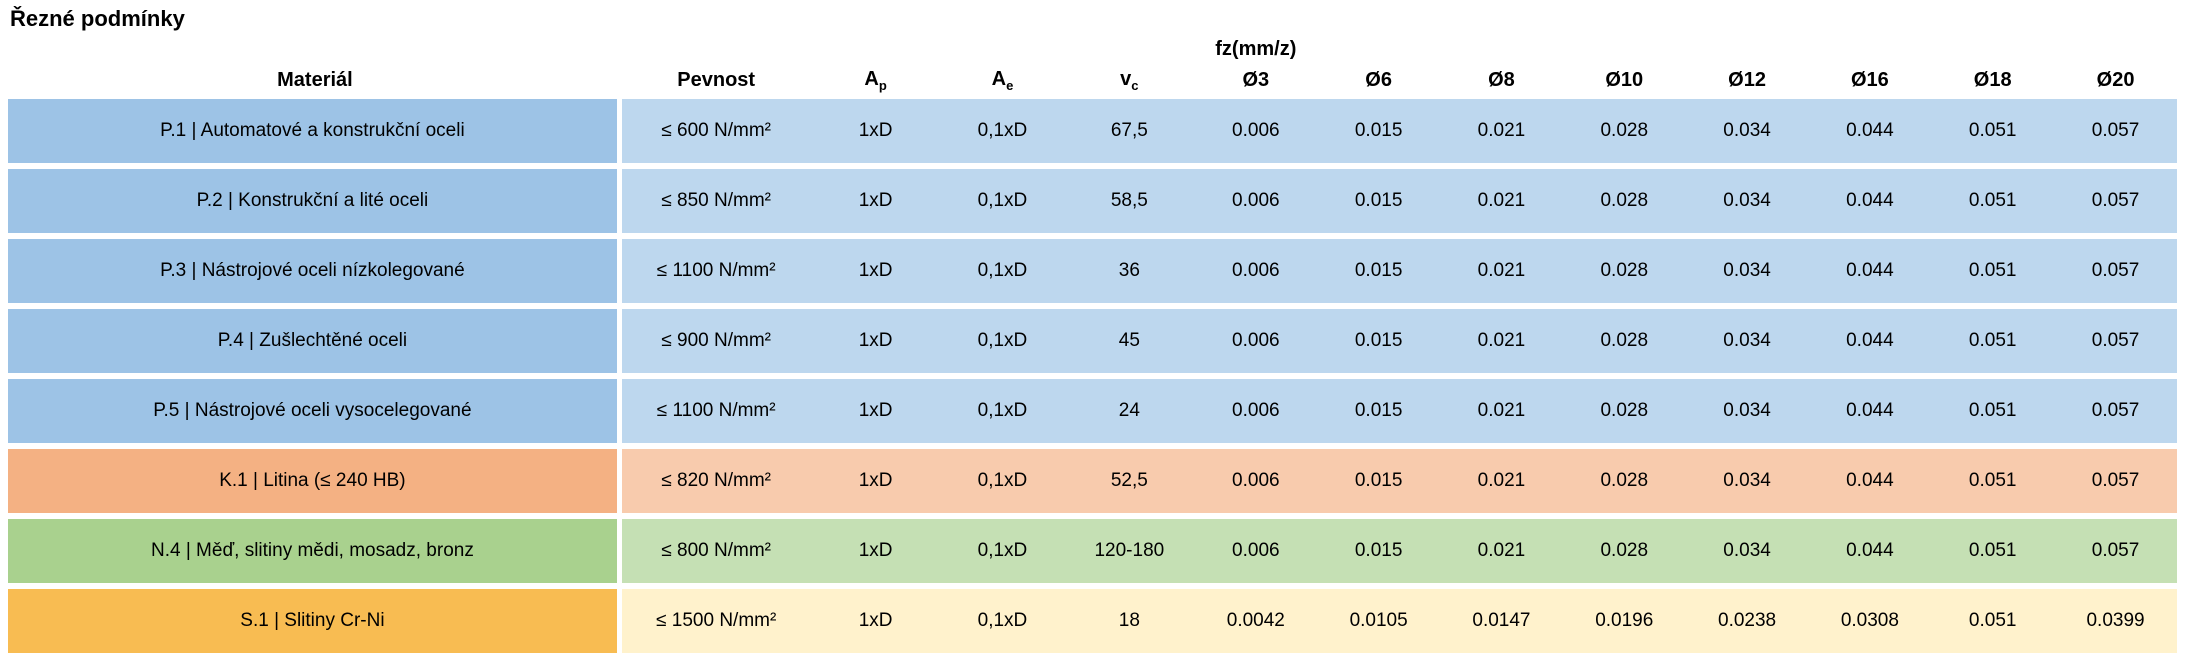  I want to click on fz-cell: 0.0399, so click(2115, 621).